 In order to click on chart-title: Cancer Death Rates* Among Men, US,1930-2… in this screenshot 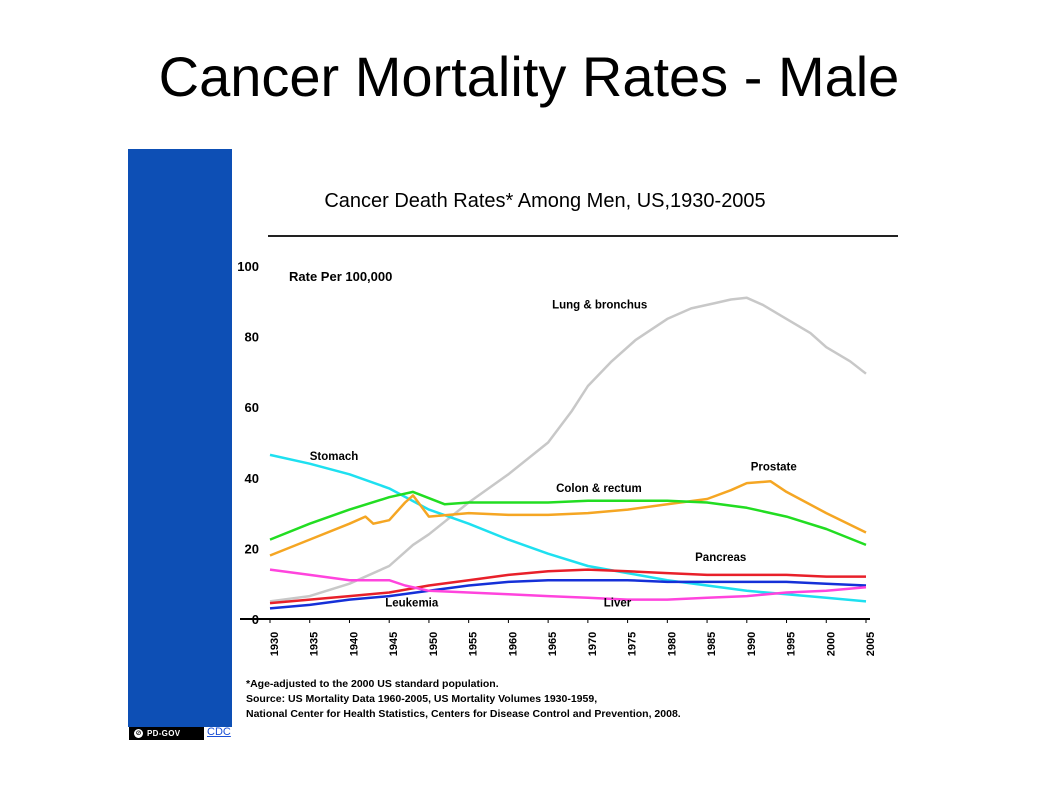, I will do `click(544, 201)`.